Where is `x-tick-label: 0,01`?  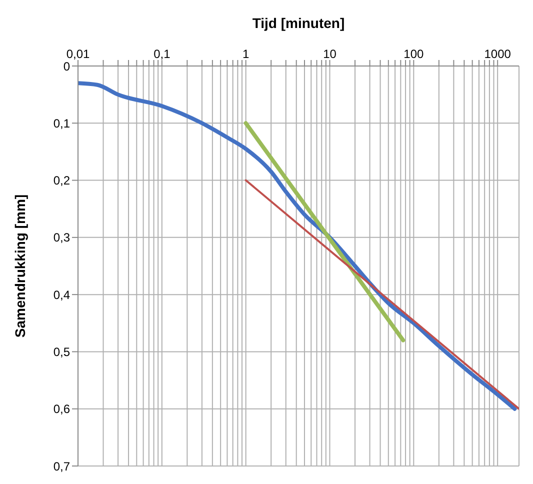
x-tick-label: 0,01 is located at coordinates (78, 54).